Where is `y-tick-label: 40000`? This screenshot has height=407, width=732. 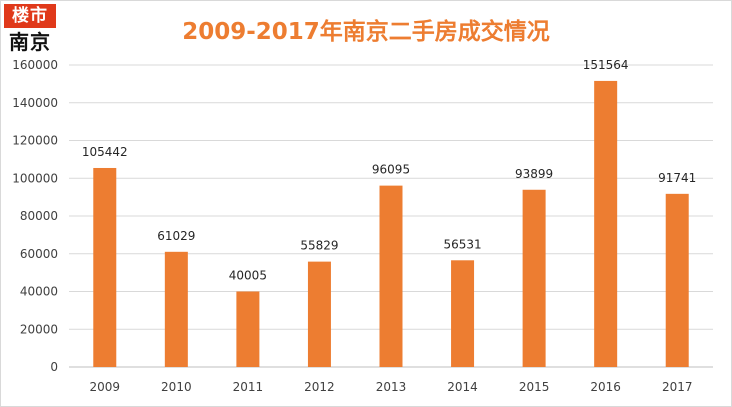 y-tick-label: 40000 is located at coordinates (39, 292).